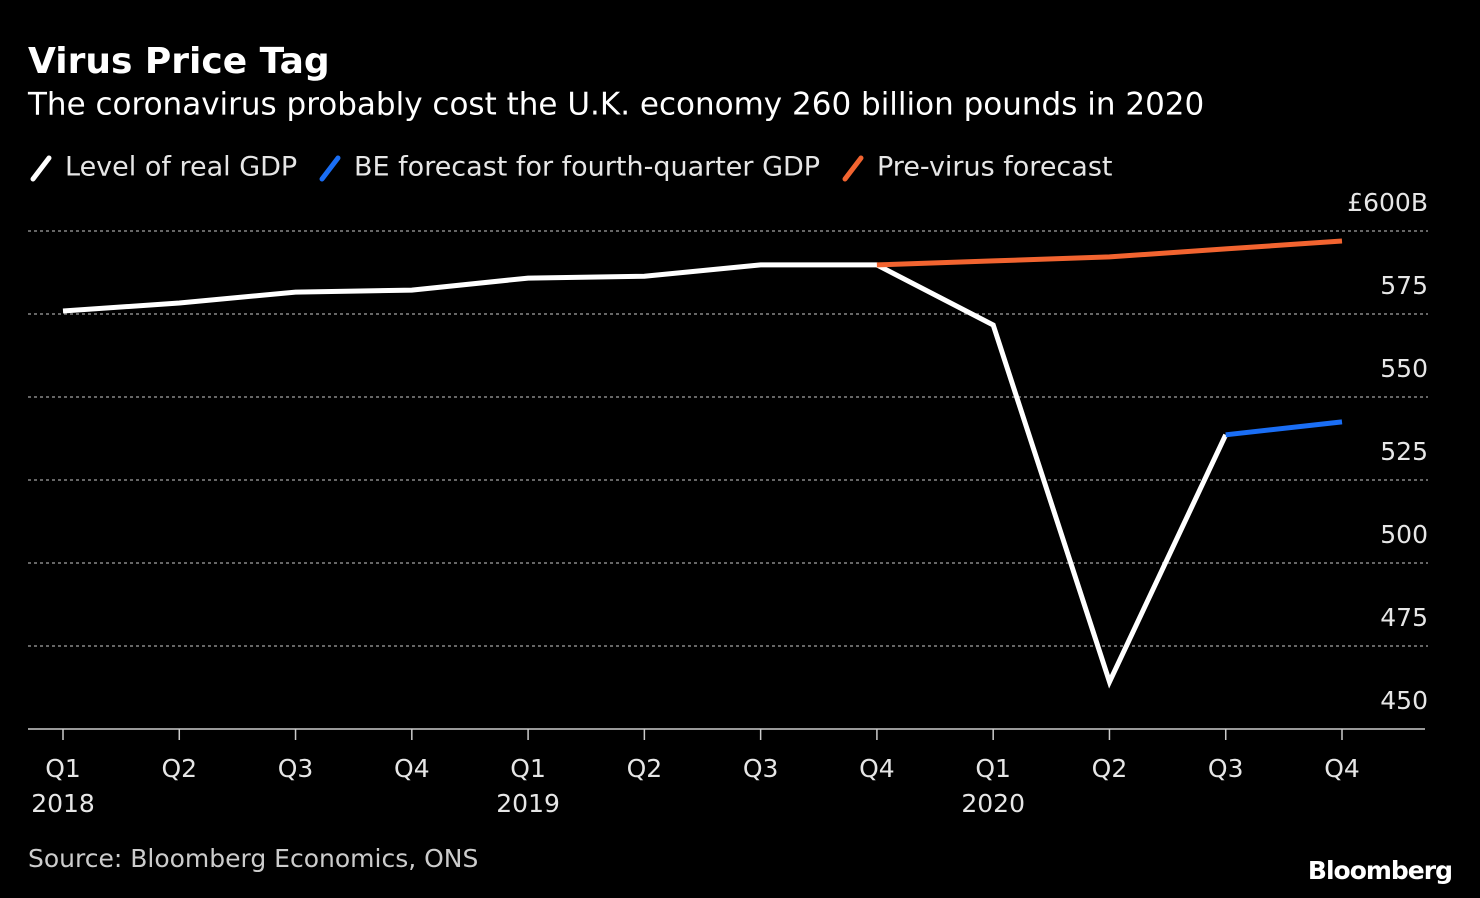  I want to click on y-tick-label: 525, so click(1404, 451).